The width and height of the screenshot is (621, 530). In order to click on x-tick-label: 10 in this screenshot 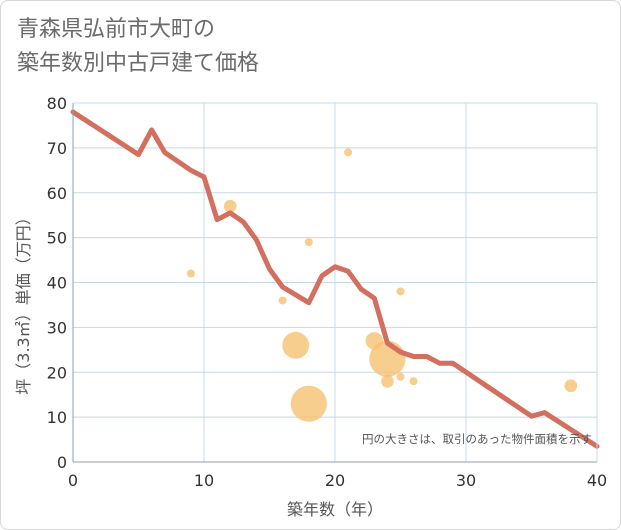, I will do `click(204, 480)`.